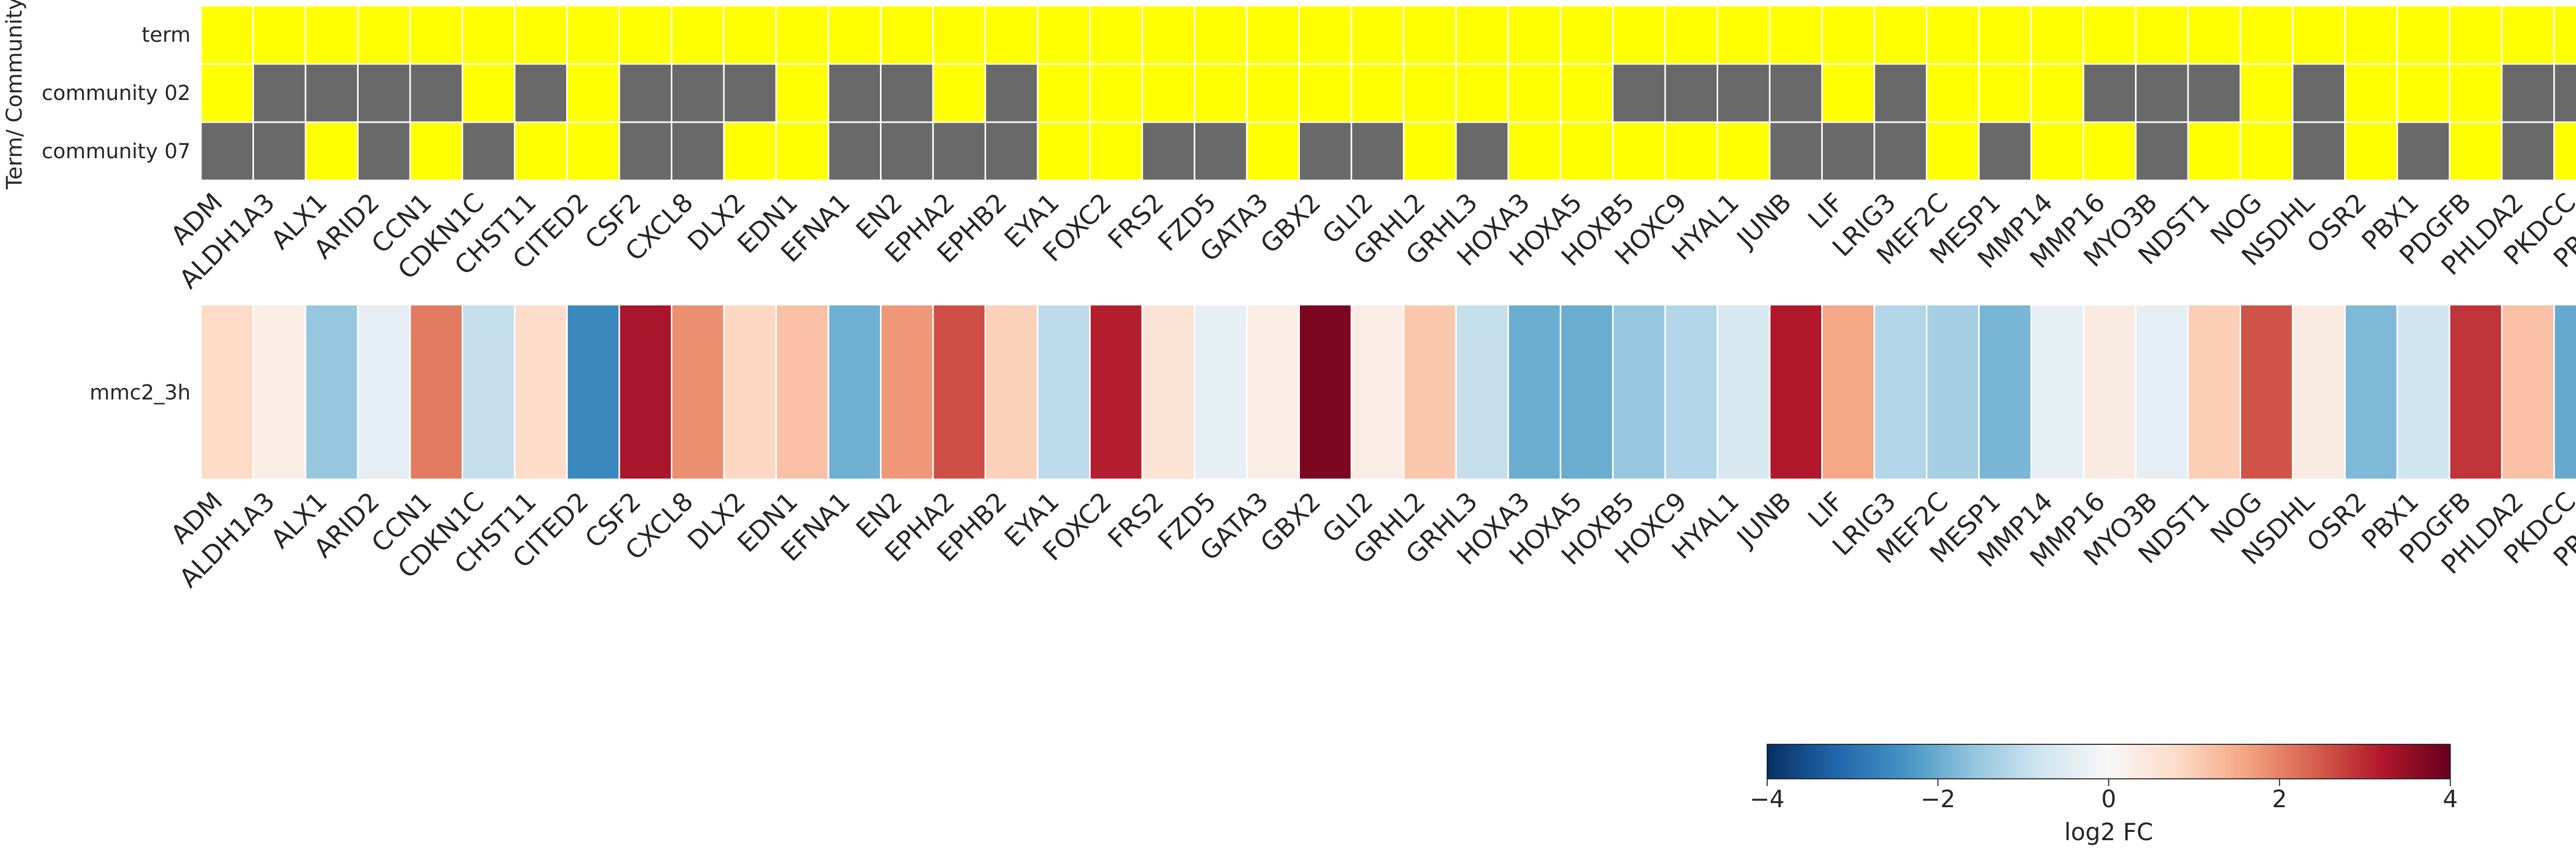 This screenshot has height=851, width=2576. What do you see at coordinates (698, 35) in the screenshot?
I see `membership-cell-term-CXCL8` at bounding box center [698, 35].